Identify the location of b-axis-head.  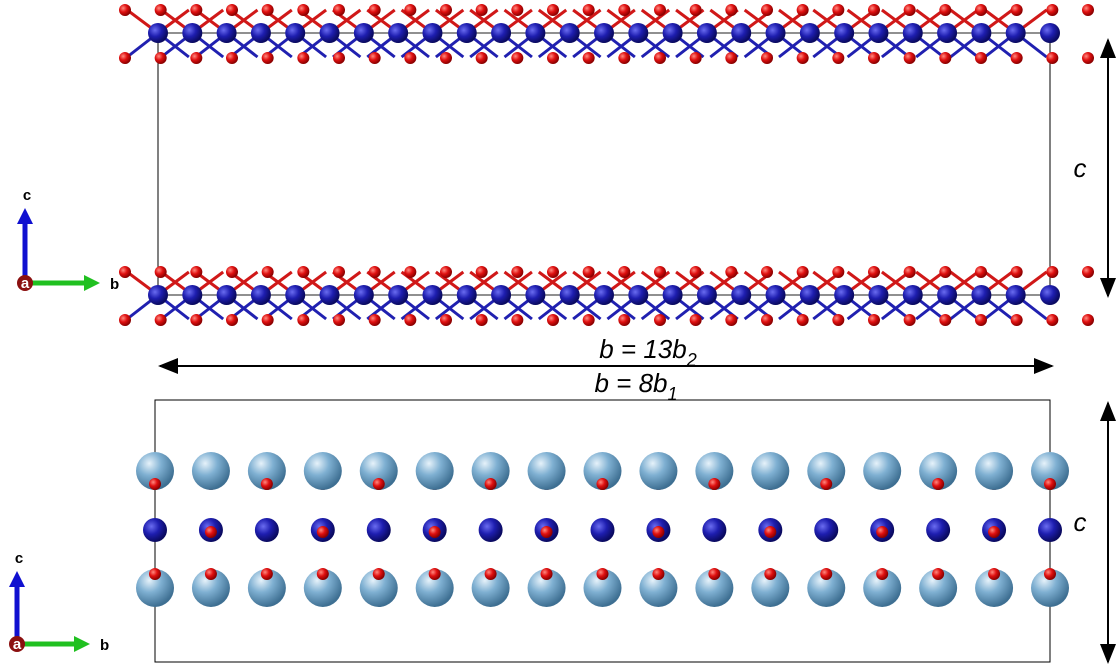
(92, 283).